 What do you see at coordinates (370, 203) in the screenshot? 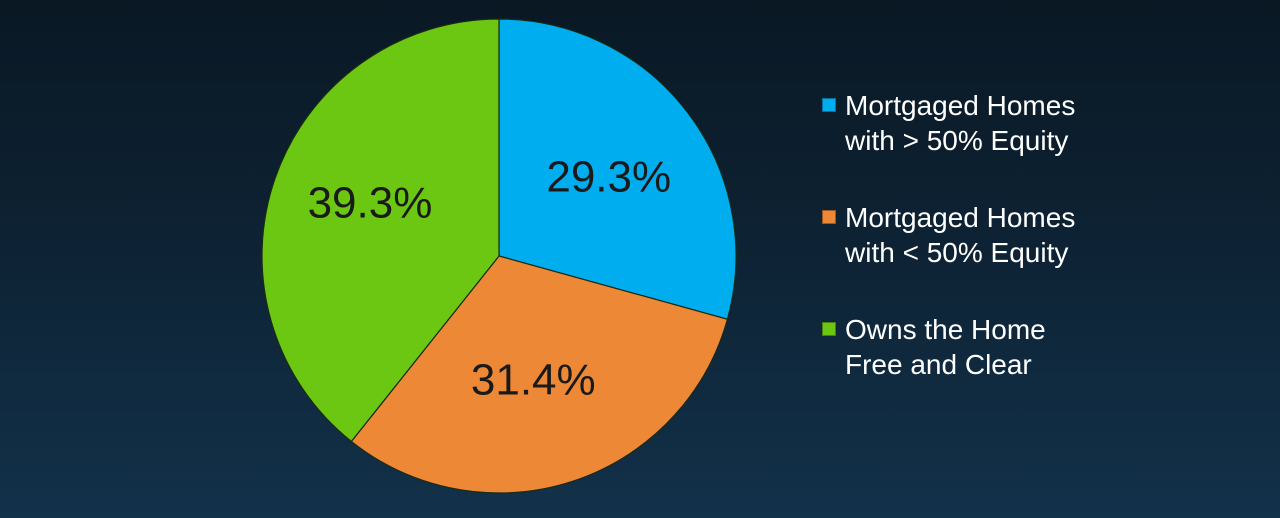
I see `pie-data-label-2: 39.3%` at bounding box center [370, 203].